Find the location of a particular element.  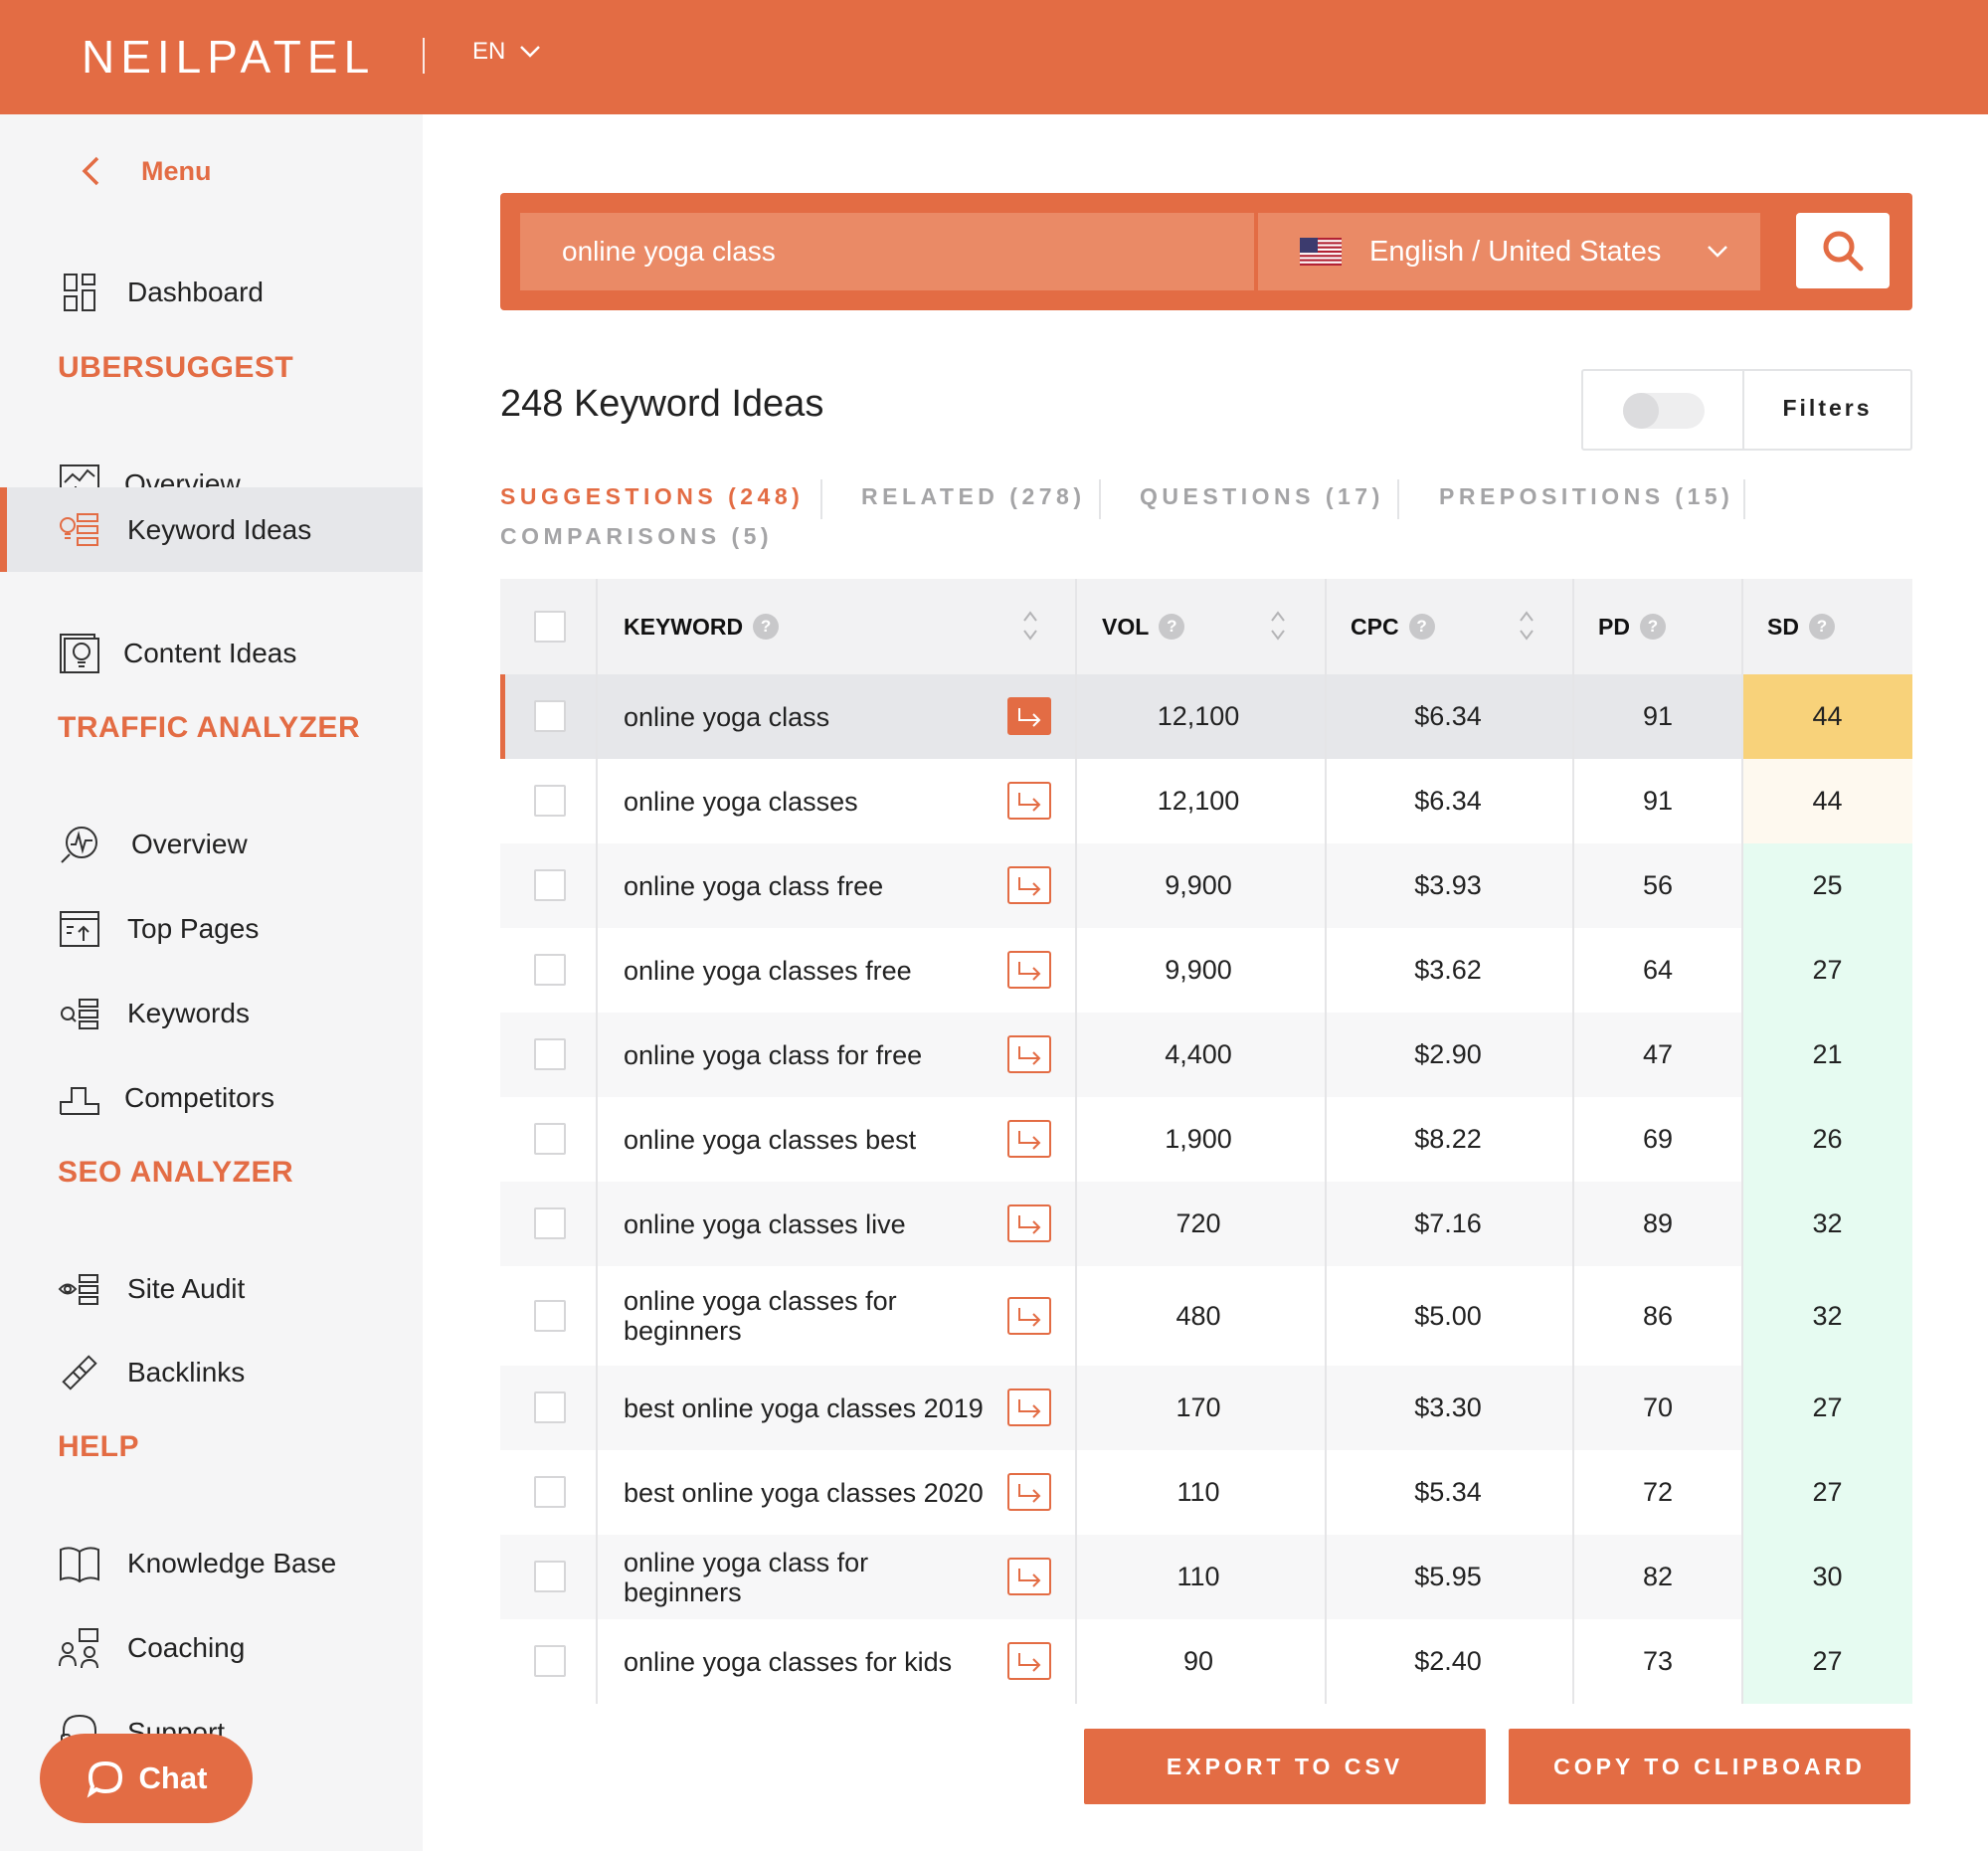

language-region-label: English / United States is located at coordinates (1515, 251).